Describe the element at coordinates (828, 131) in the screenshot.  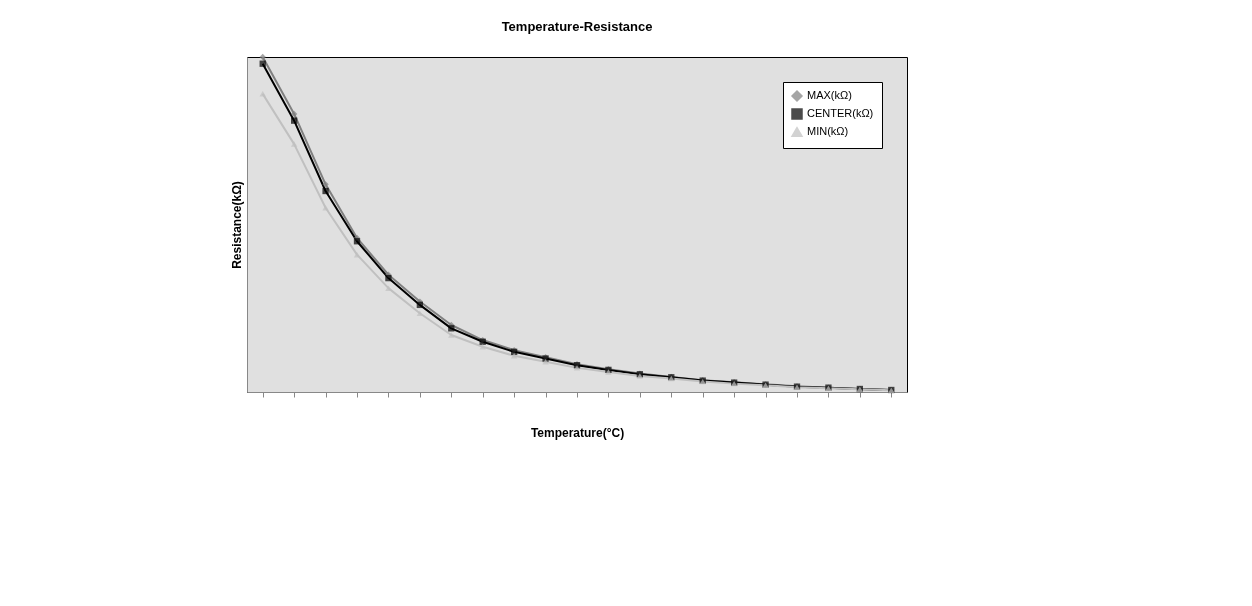
I see `legend-label: MIN(kΩ)` at that location.